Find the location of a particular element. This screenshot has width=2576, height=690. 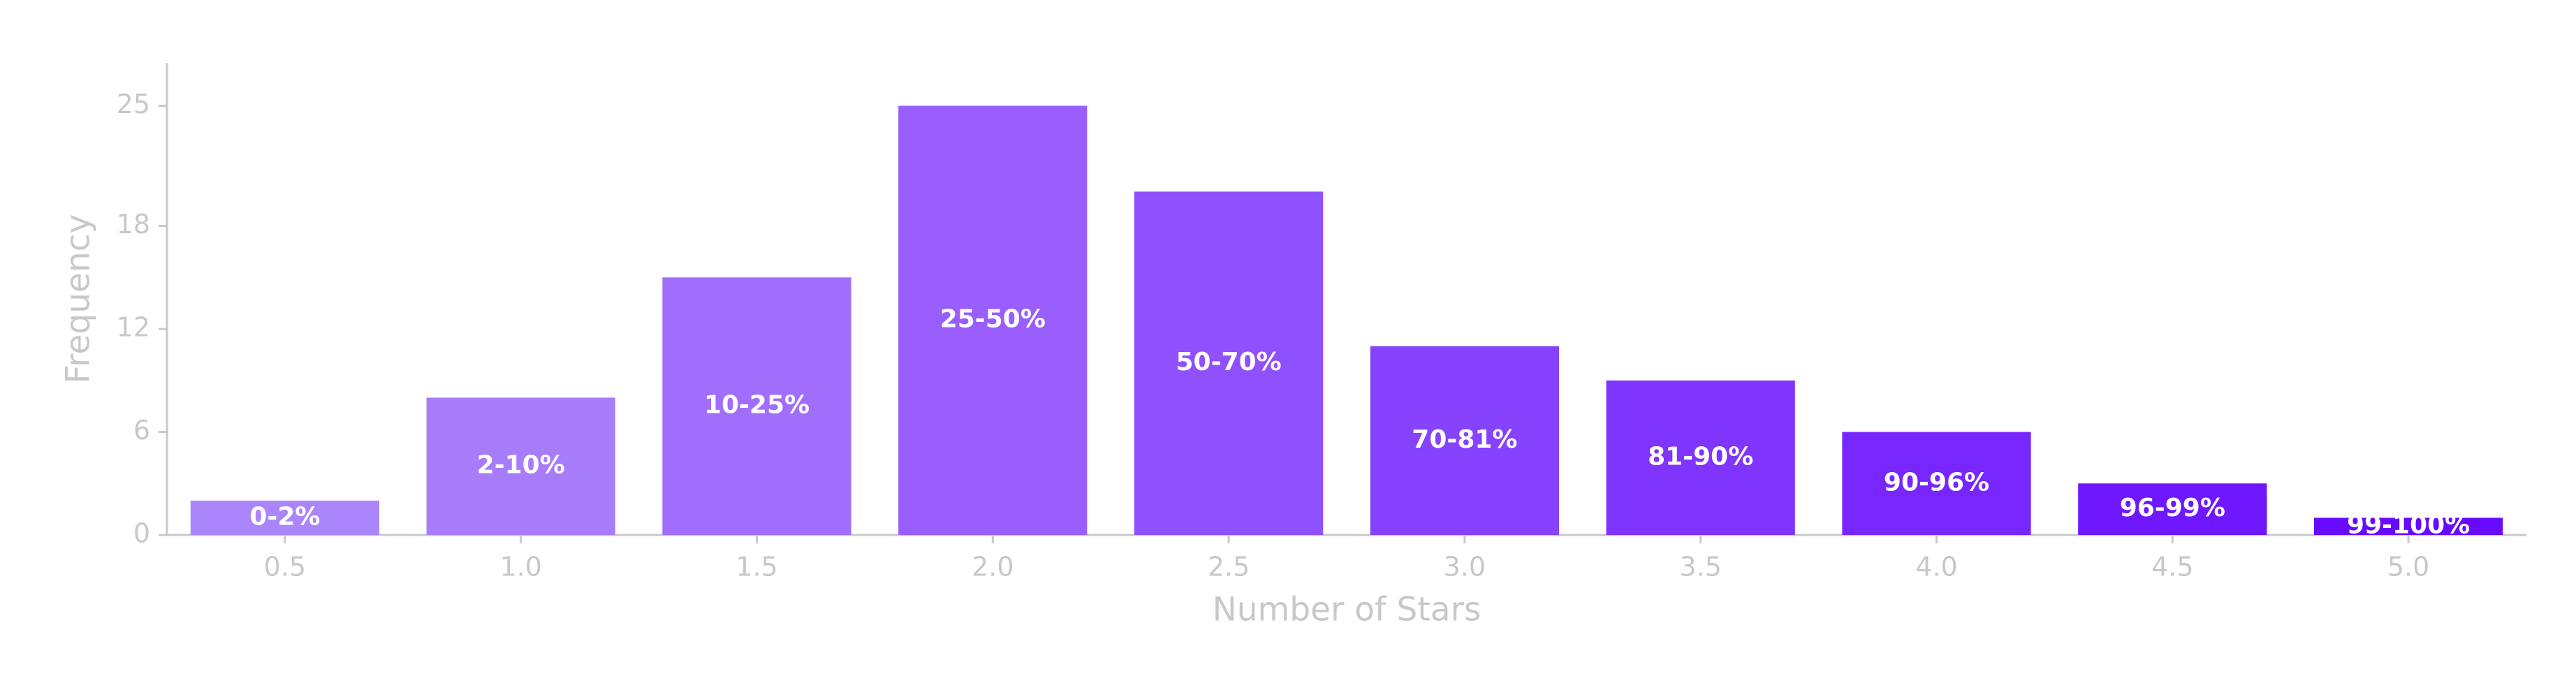

x-tick-label: 4.0 is located at coordinates (1936, 567).